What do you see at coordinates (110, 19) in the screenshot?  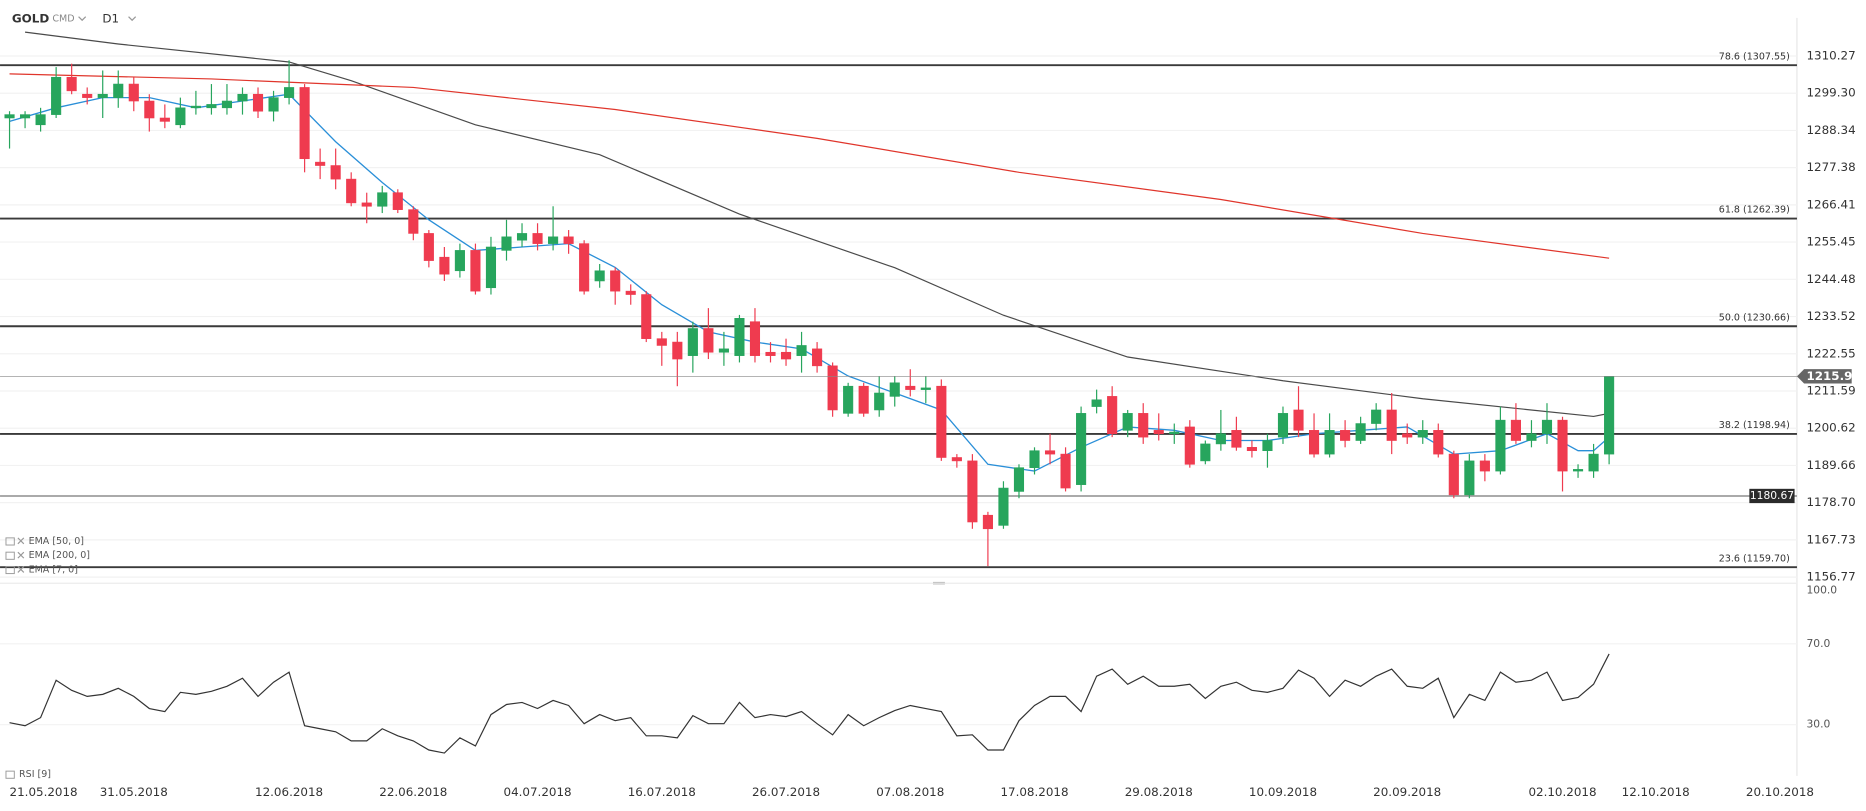 I see `timeframe: D1` at bounding box center [110, 19].